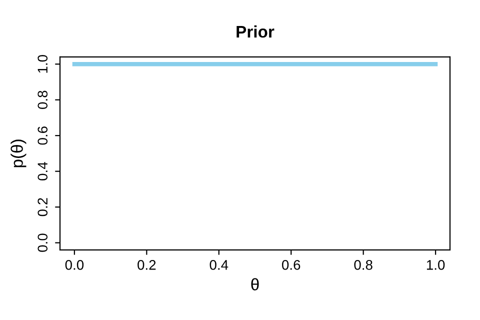 The width and height of the screenshot is (480, 320). What do you see at coordinates (219, 265) in the screenshot?
I see `x-tick-label: 0.4` at bounding box center [219, 265].